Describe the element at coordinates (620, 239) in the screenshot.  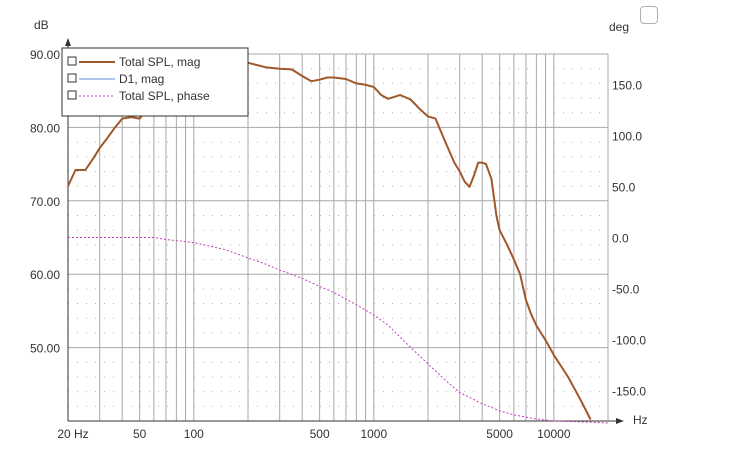
I see `y-tick-label-right: 0.0` at that location.